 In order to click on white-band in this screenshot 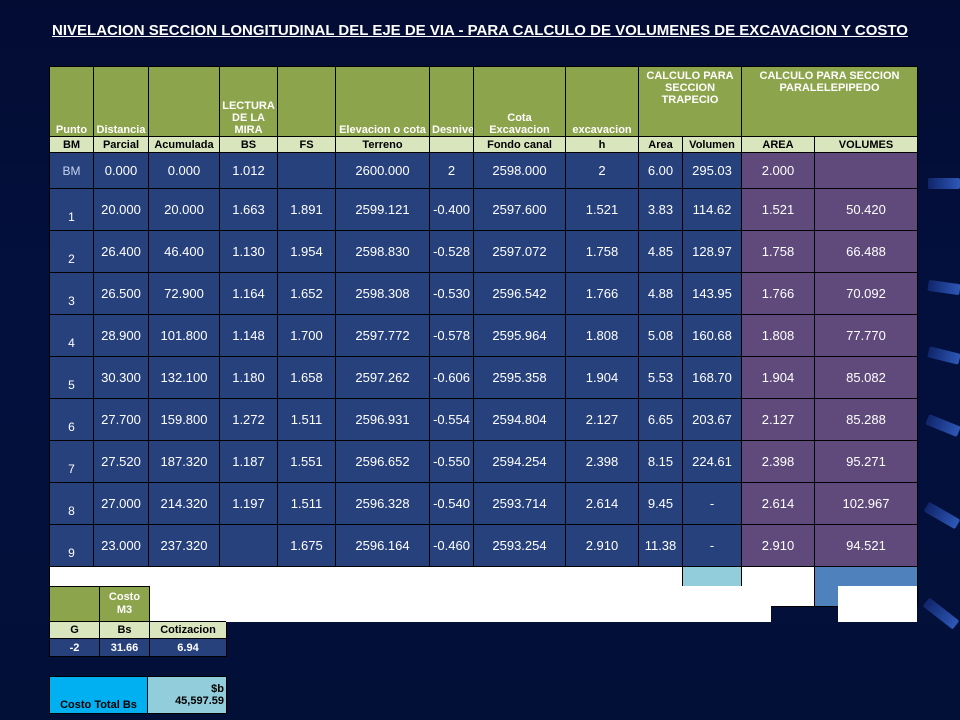, I will do `click(498, 604)`.